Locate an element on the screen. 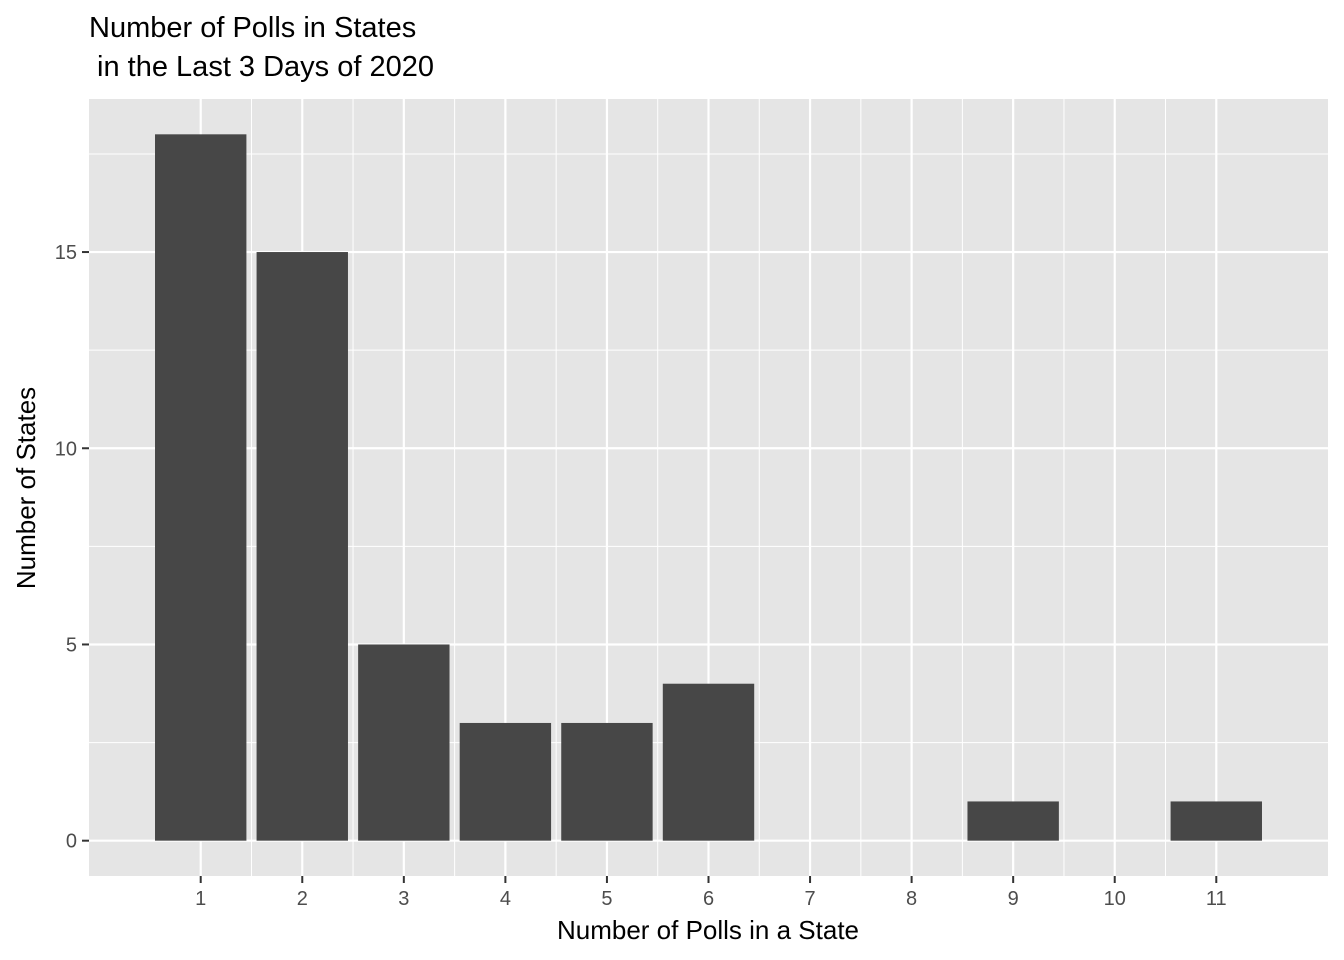 This screenshot has height=960, width=1344. y-tick-label: 5 is located at coordinates (71, 645).